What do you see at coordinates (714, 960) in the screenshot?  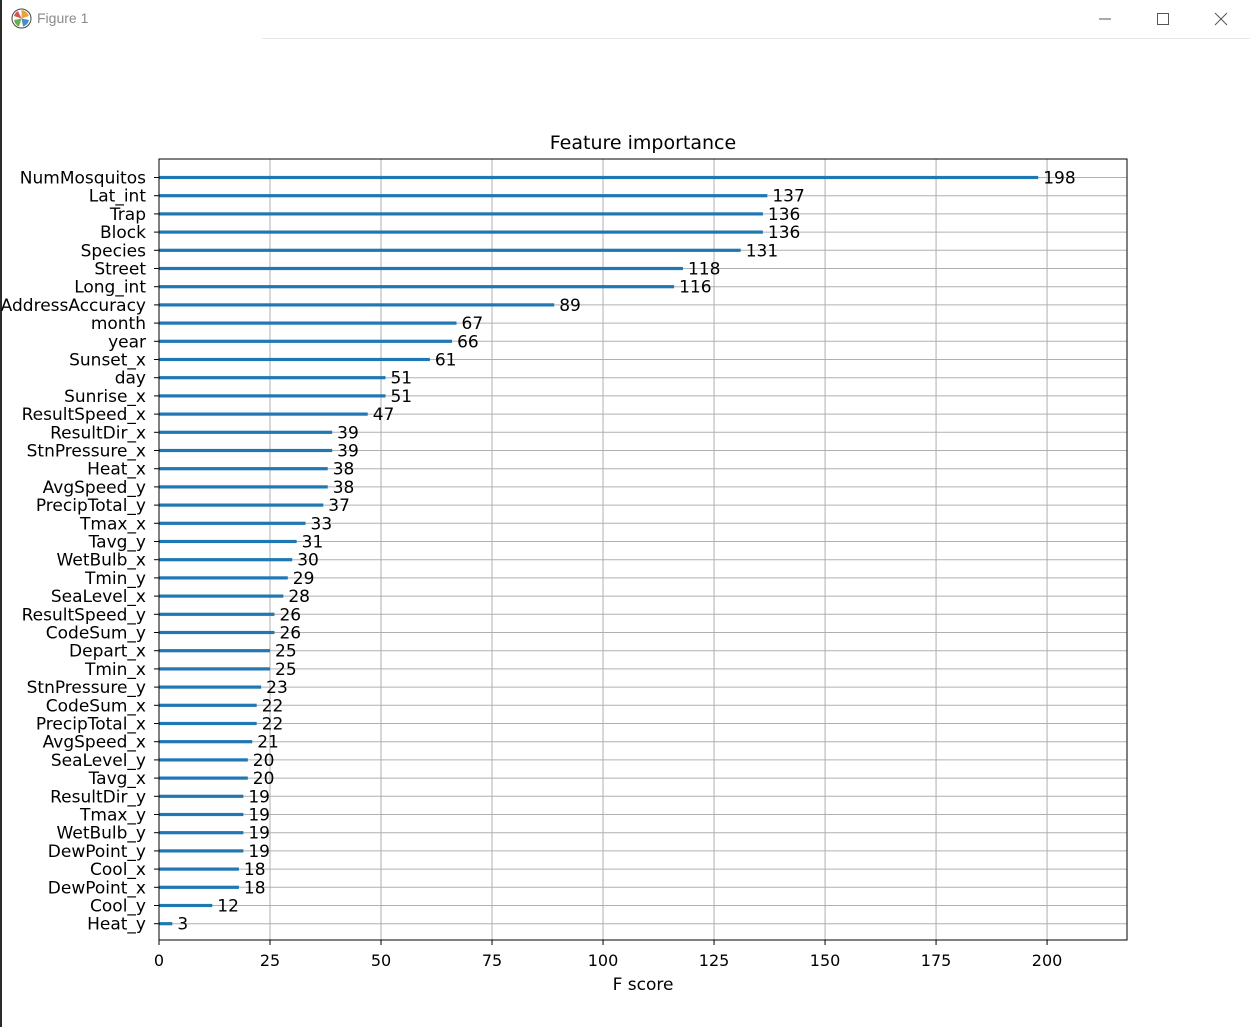 I see `x-tick-label: 125` at bounding box center [714, 960].